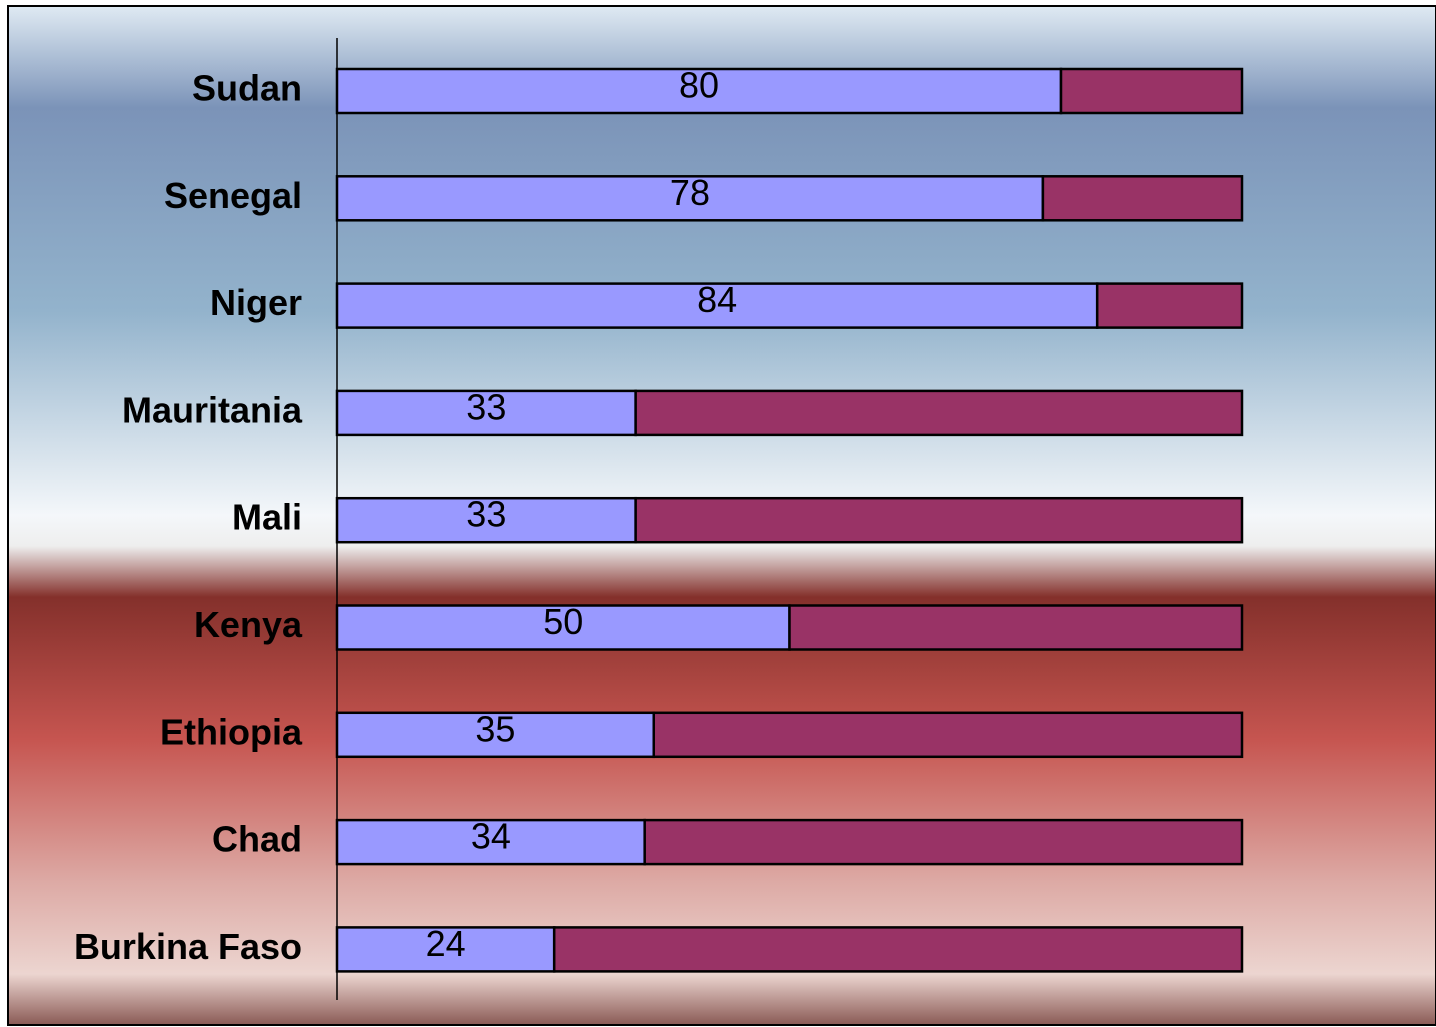 Image resolution: width=1436 pixels, height=1027 pixels. I want to click on category-label: Kenya, so click(248, 624).